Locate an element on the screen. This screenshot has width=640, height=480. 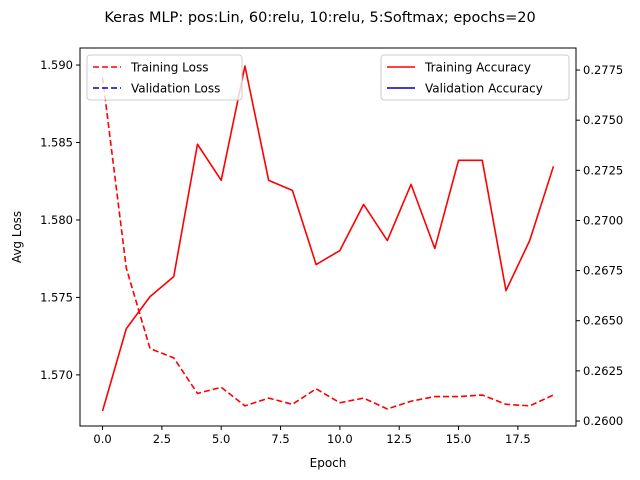
x-tick-label: 2.5 is located at coordinates (162, 439).